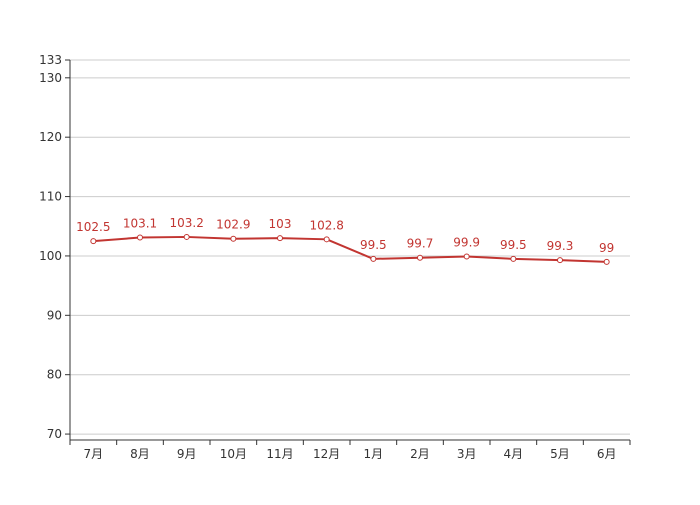 The image size is (700, 505). What do you see at coordinates (560, 454) in the screenshot?
I see `x-tick-label: 5月` at bounding box center [560, 454].